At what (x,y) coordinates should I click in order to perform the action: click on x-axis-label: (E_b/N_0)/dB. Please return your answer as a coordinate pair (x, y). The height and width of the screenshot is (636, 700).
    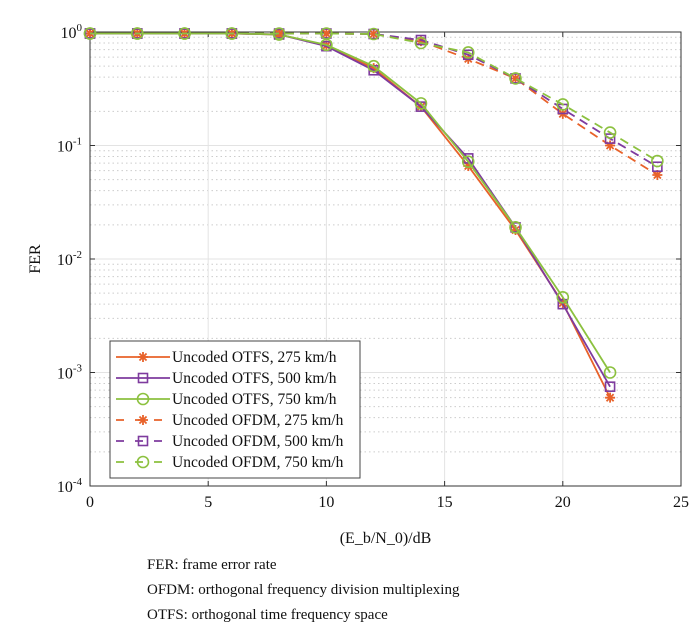
    Looking at the image, I should click on (385, 538).